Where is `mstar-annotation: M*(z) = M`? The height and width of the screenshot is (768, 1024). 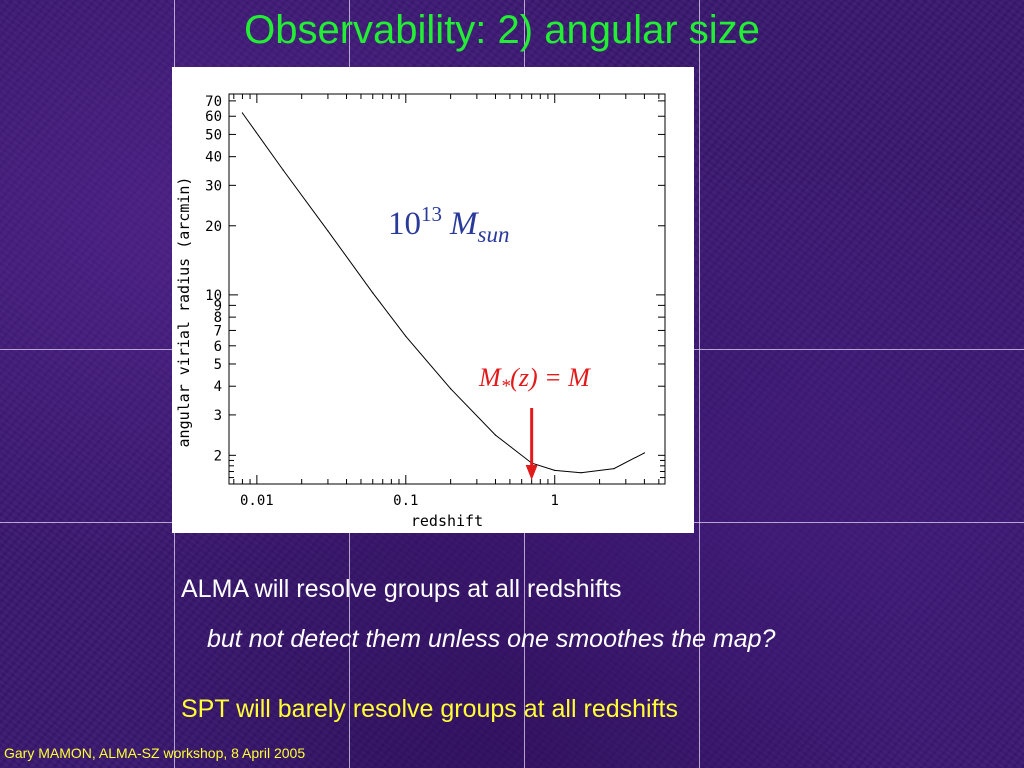
mstar-annotation: M*(z) = M is located at coordinates (534, 380).